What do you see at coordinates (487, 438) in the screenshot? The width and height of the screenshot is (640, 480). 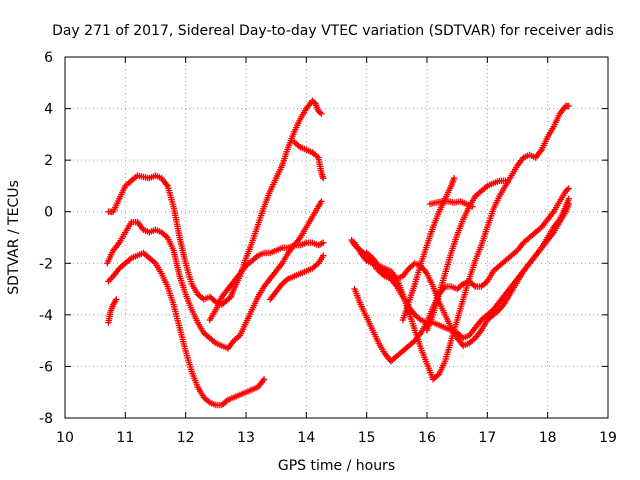 I see `x-tick-label: 17` at bounding box center [487, 438].